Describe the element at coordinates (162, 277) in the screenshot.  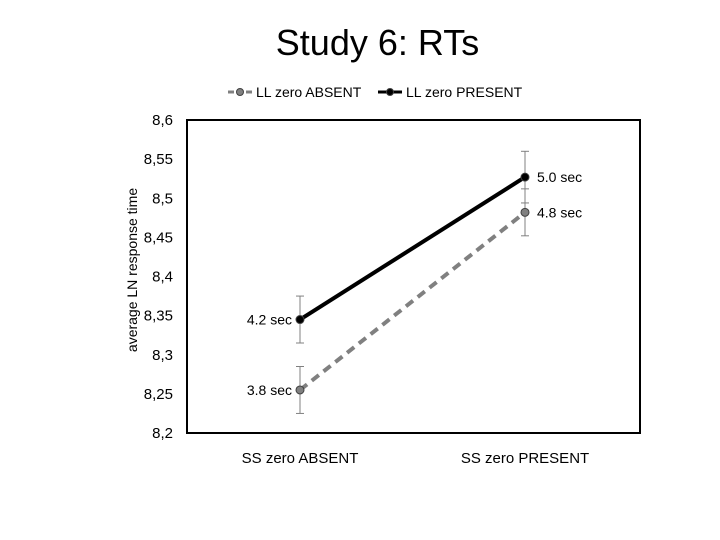
I see `y-tick-label: 8,4` at that location.